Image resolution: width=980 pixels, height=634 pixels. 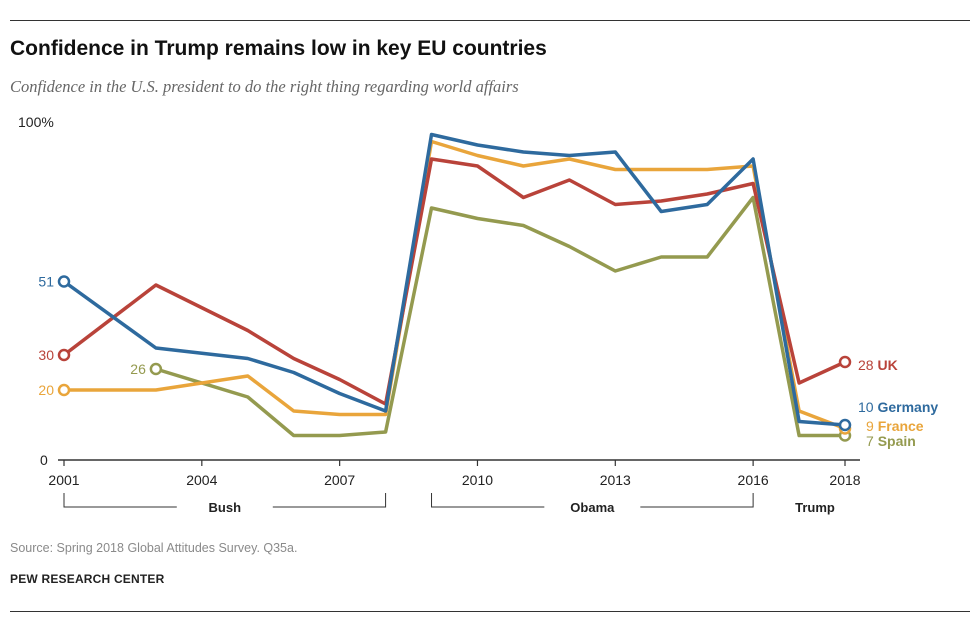 I want to click on series-end-label-france: 9 France, so click(x=895, y=426).